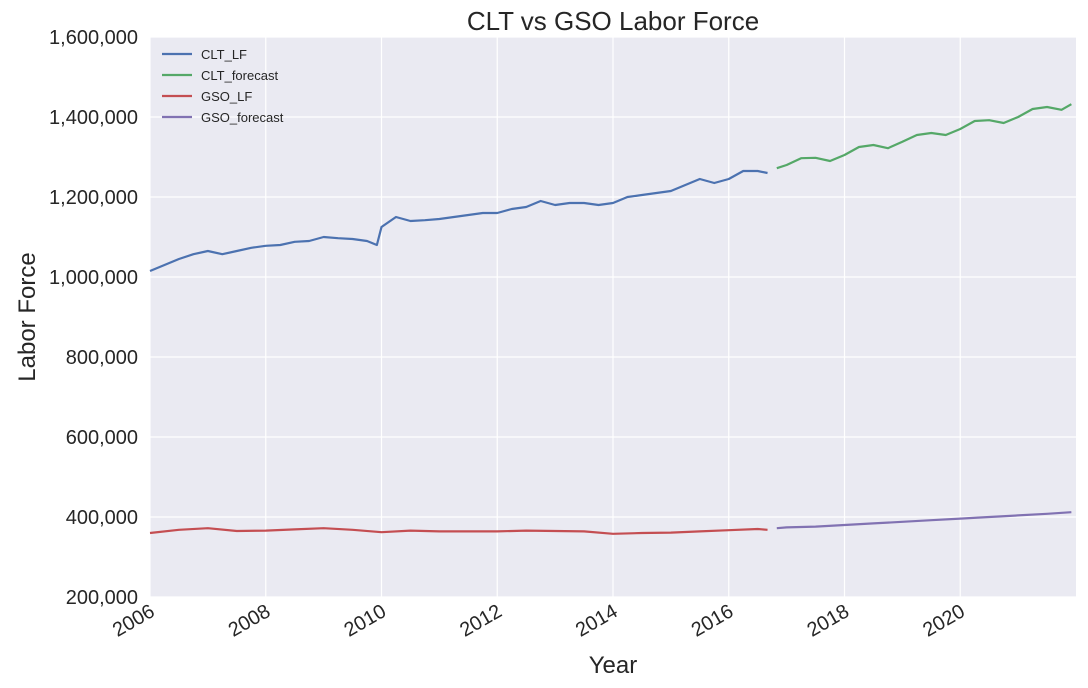  I want to click on y-tick-label: 1,000,000, so click(93, 278).